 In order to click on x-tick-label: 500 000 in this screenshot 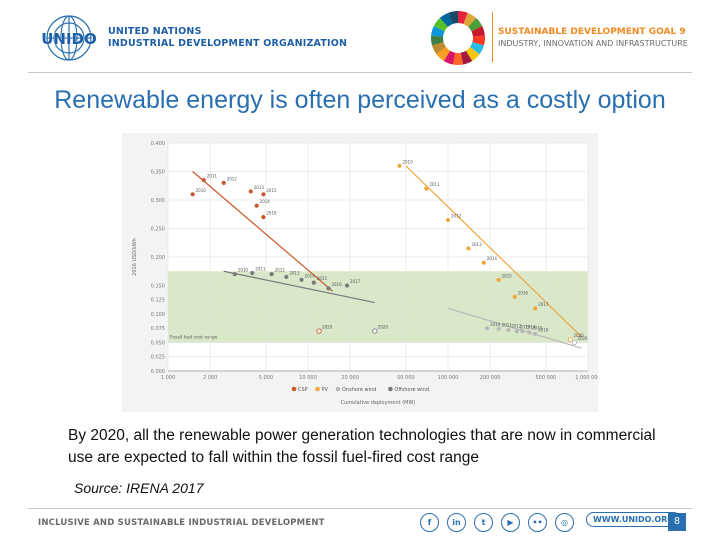, I will do `click(546, 378)`.